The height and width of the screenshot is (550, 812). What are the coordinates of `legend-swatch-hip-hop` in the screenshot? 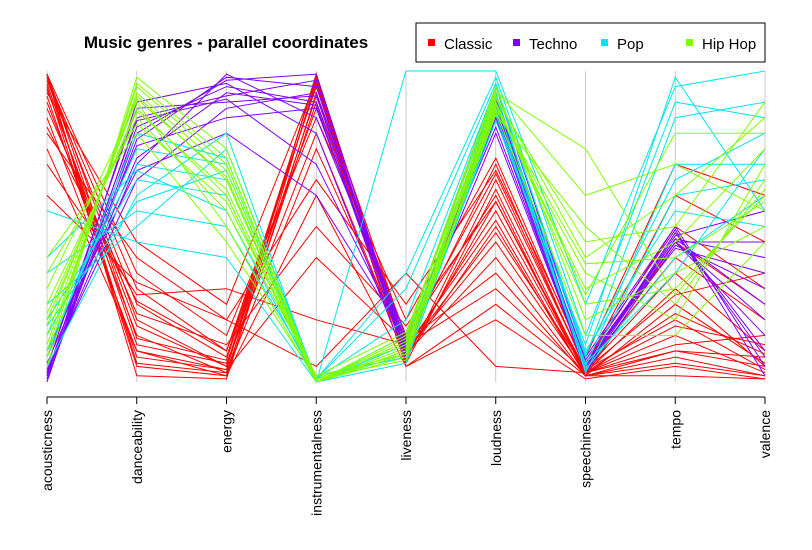 It's located at (689, 42).